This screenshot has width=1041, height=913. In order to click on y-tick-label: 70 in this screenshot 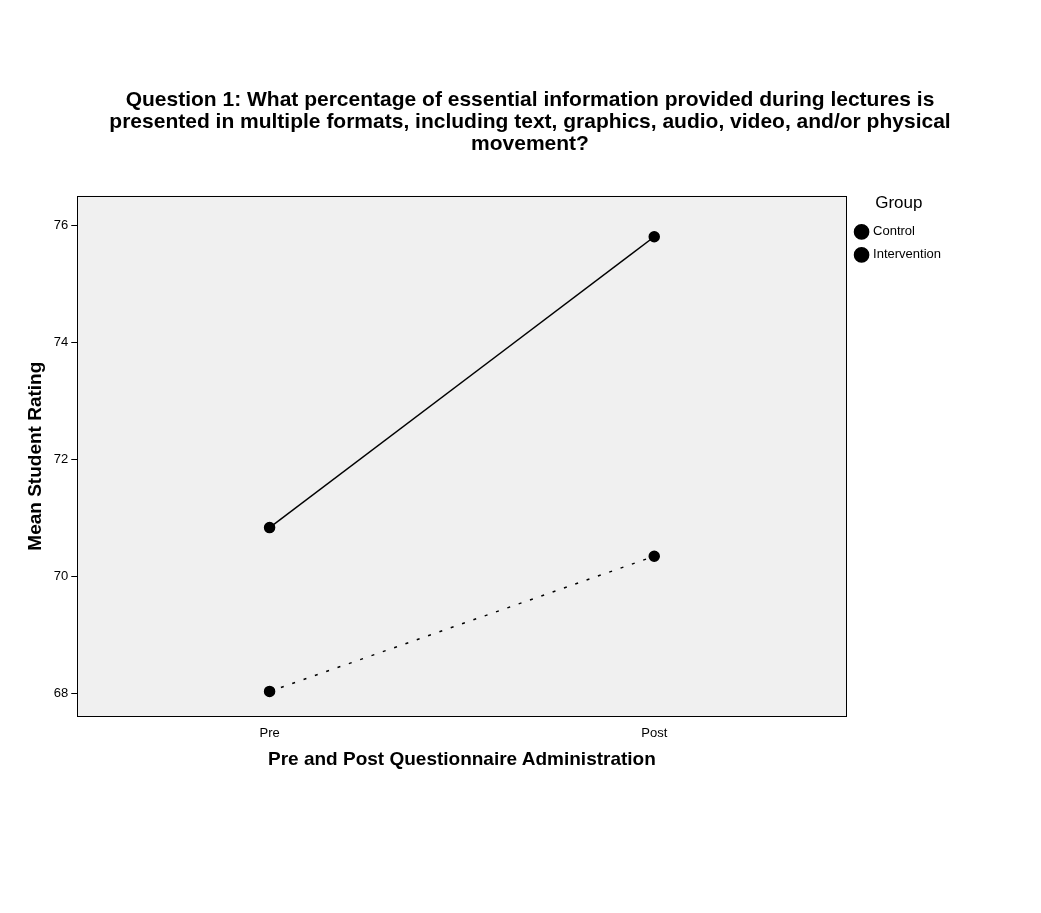, I will do `click(61, 575)`.